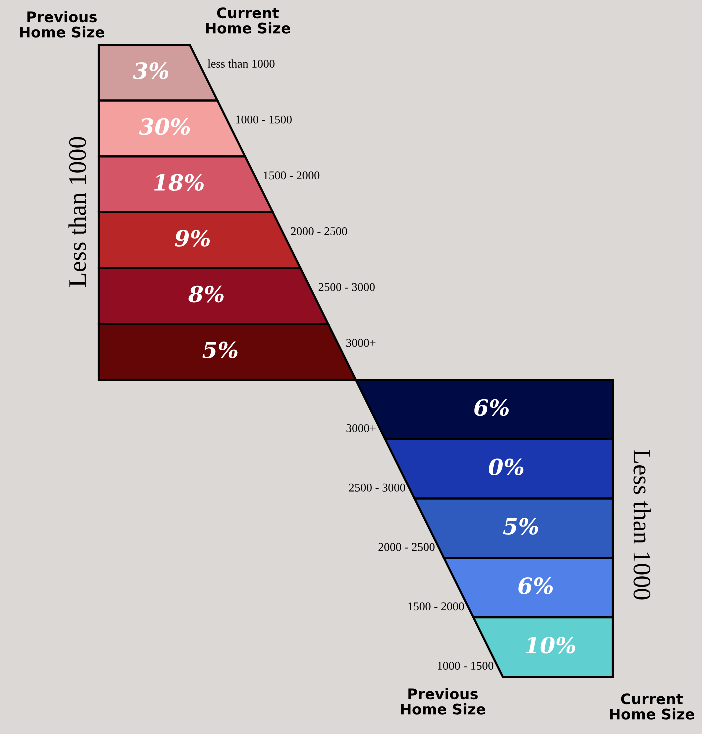 The width and height of the screenshot is (702, 734). I want to click on category-label: less than 1000, so click(241, 64).